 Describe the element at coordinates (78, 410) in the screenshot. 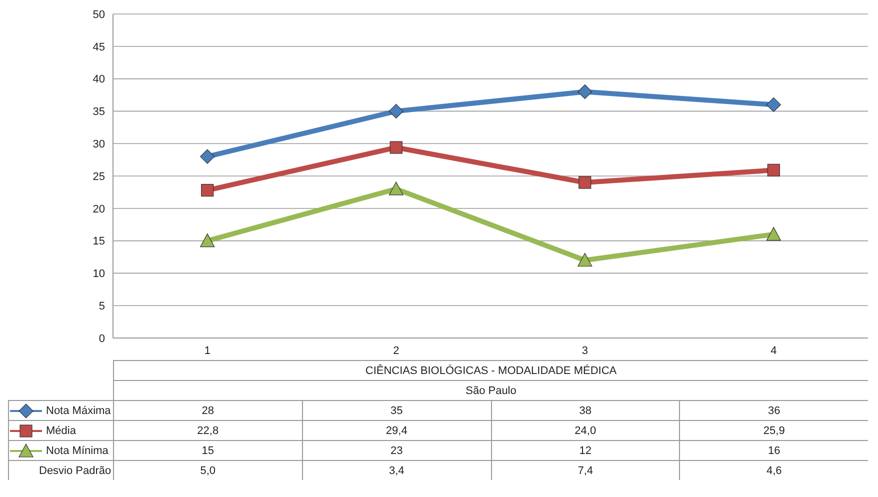

I see `legend-label: Nota Máxima` at that location.